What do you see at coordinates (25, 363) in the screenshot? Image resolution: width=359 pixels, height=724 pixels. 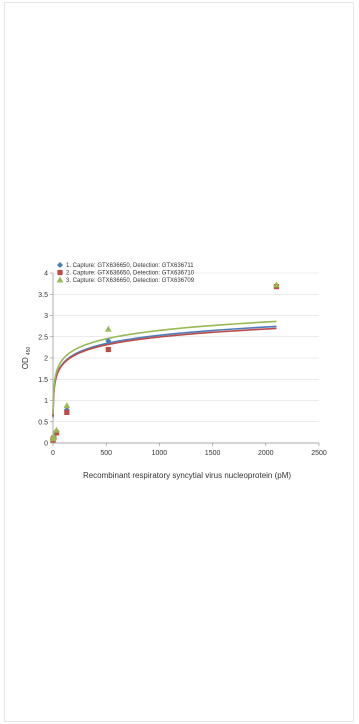 I see `y-axis-label-main: OD` at bounding box center [25, 363].